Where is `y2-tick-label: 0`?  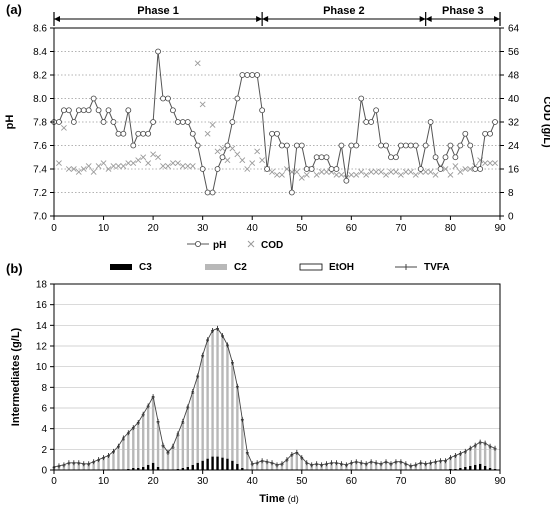
y2-tick-label: 0 is located at coordinates (511, 217).